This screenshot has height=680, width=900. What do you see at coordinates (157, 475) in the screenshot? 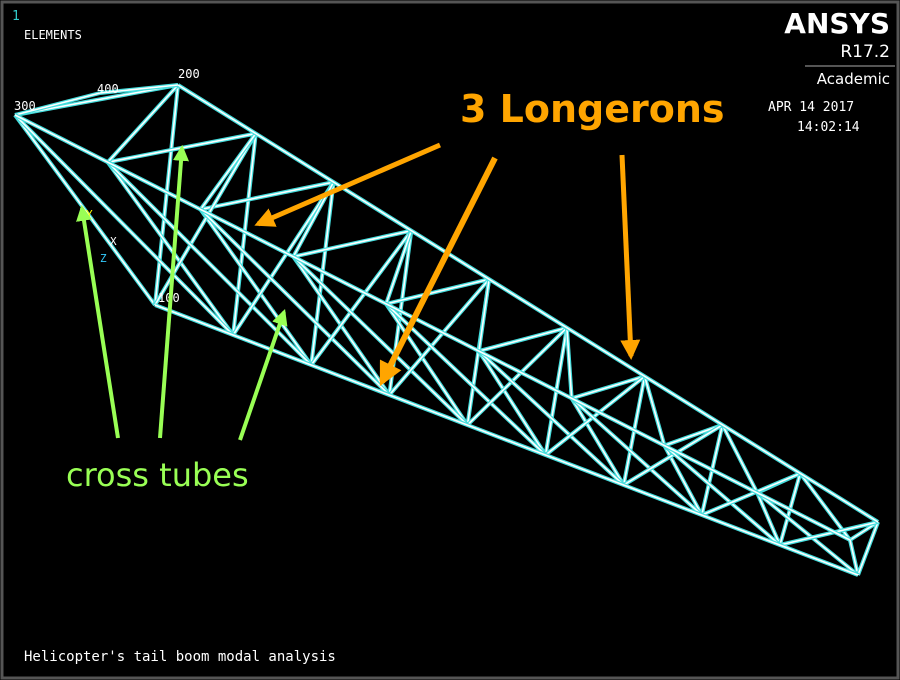
I see `cross-tubes-annotation: cross tubes` at bounding box center [157, 475].